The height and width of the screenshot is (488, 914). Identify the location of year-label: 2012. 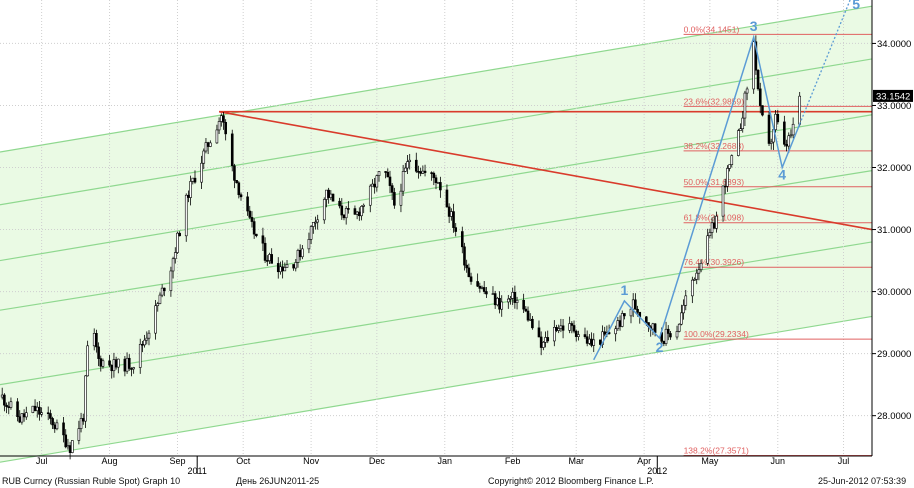
(657, 471).